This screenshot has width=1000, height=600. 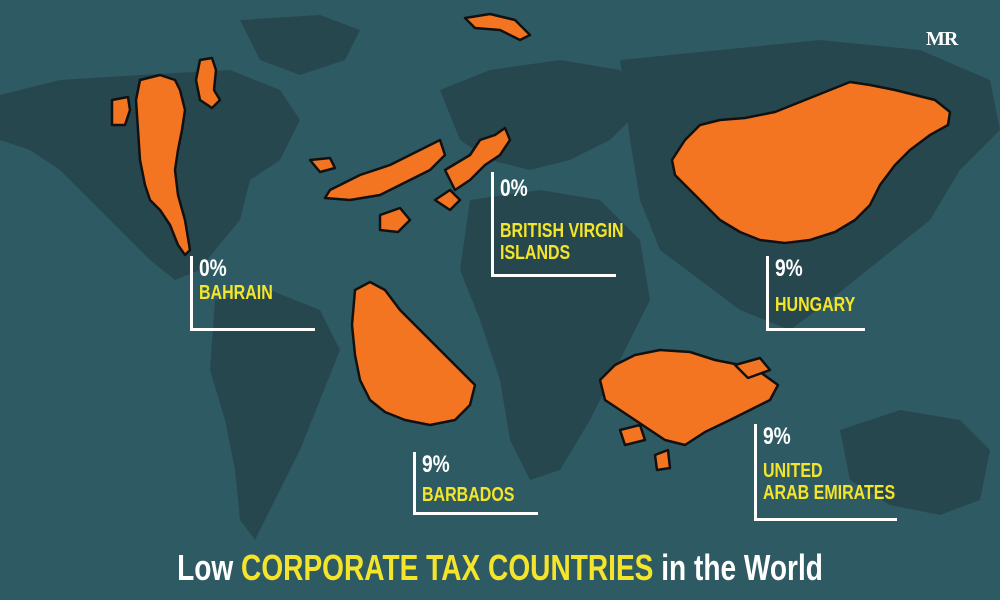 I want to click on bvi-label-line1: BRITISH VIRGIN, so click(x=562, y=231).